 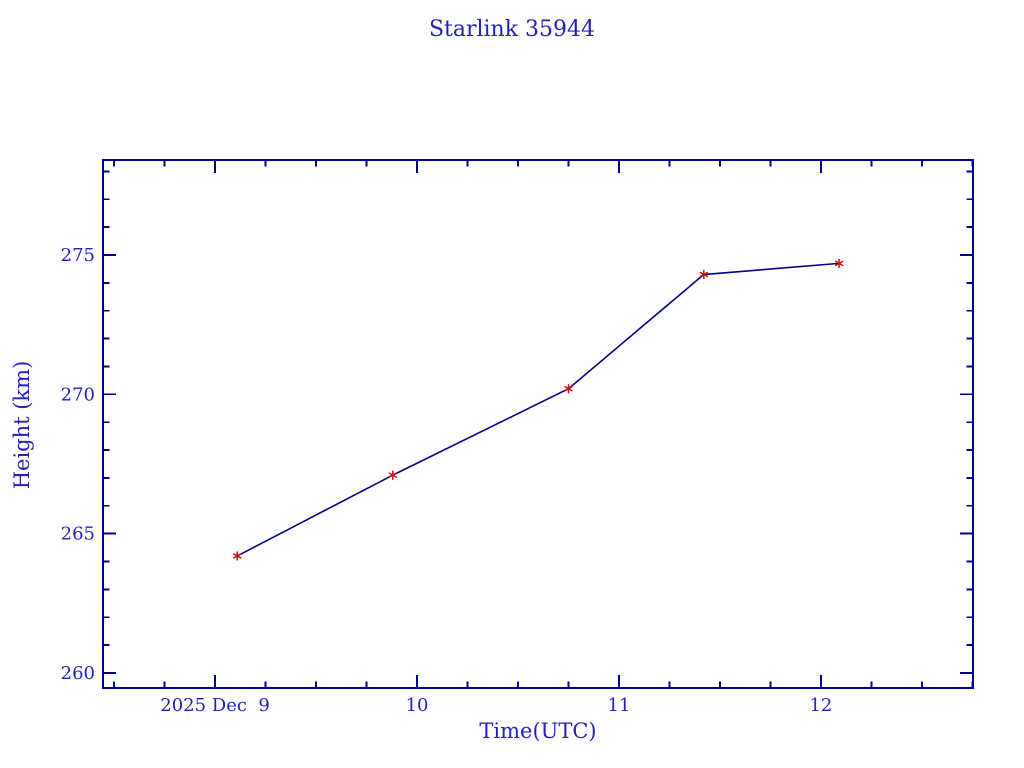 What do you see at coordinates (78, 394) in the screenshot?
I see `y-tick-label: 270` at bounding box center [78, 394].